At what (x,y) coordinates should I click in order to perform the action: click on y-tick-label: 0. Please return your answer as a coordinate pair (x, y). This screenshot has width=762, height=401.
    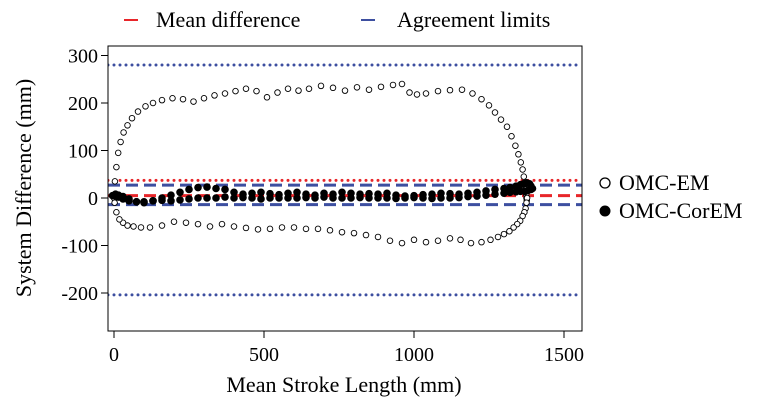
    Looking at the image, I should click on (93, 199).